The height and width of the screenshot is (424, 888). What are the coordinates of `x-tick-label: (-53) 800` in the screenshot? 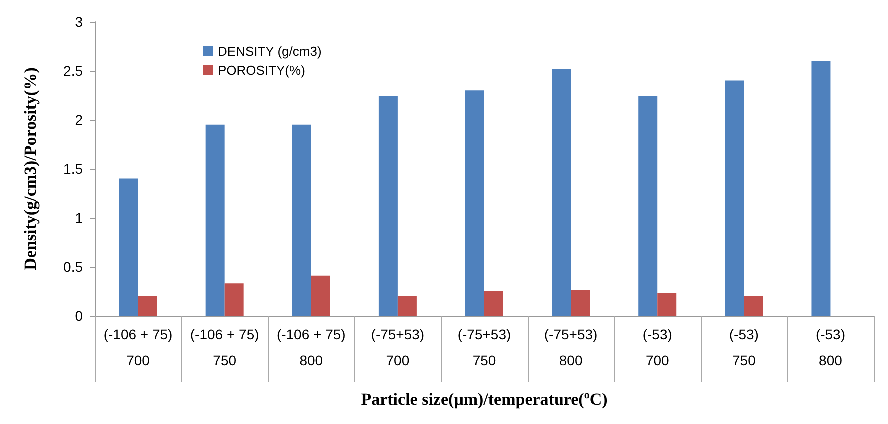 It's located at (831, 347).